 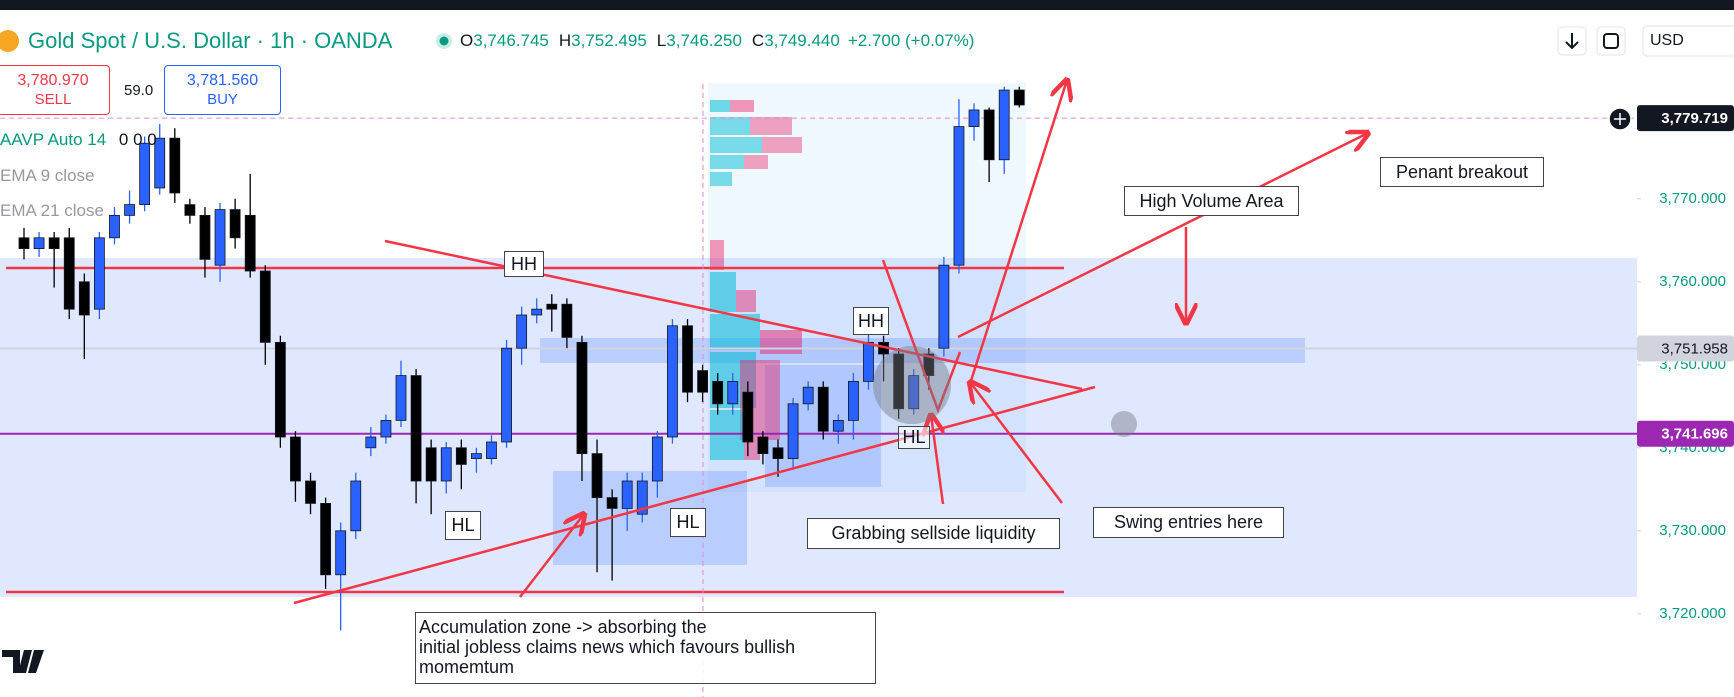 I want to click on buy-price: 3,781.560, so click(x=222, y=80).